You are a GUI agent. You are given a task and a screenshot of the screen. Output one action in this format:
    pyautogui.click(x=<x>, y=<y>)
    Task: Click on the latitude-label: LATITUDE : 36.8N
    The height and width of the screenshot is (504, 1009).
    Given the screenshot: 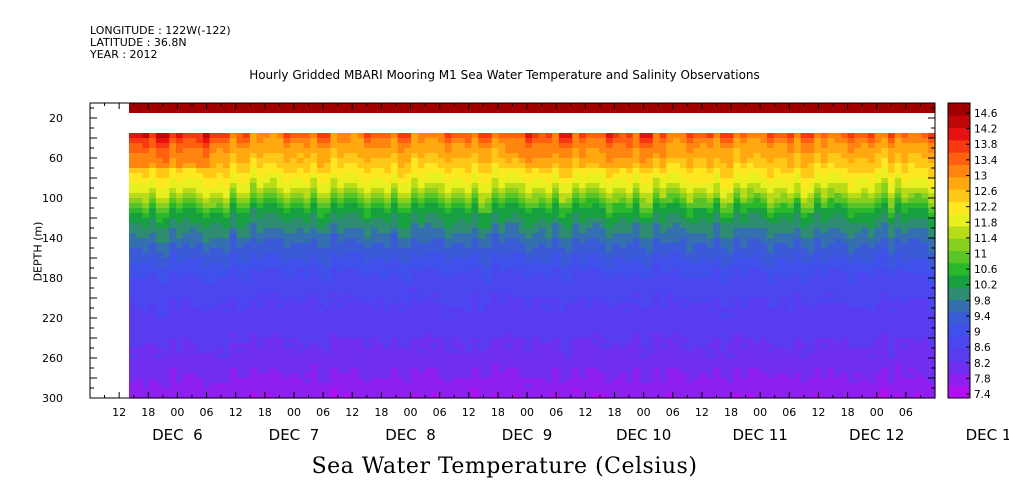 What is the action you would take?
    pyautogui.click(x=138, y=42)
    